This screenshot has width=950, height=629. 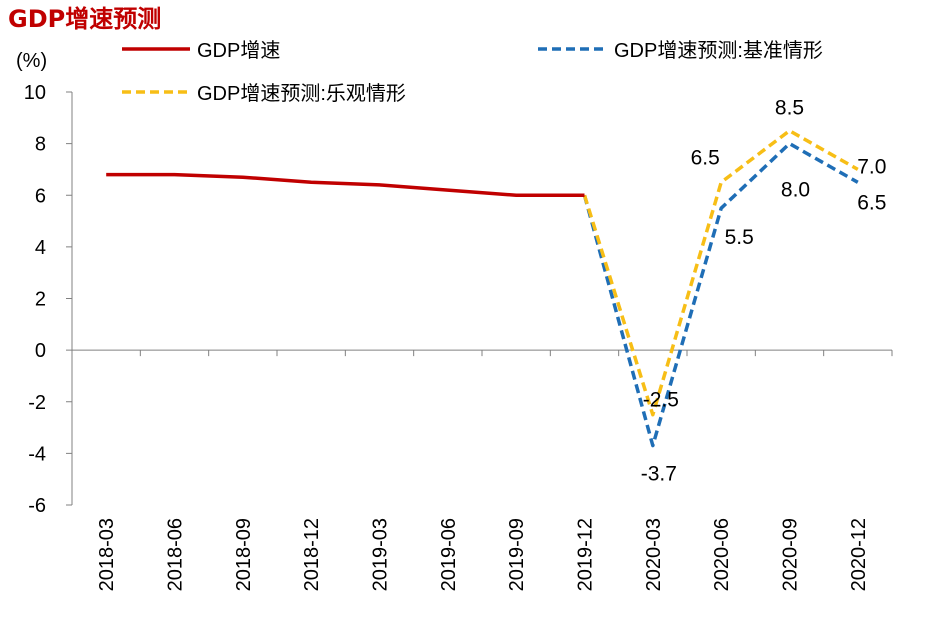 I want to click on x-tick-label: 2019-12, so click(x=586, y=554).